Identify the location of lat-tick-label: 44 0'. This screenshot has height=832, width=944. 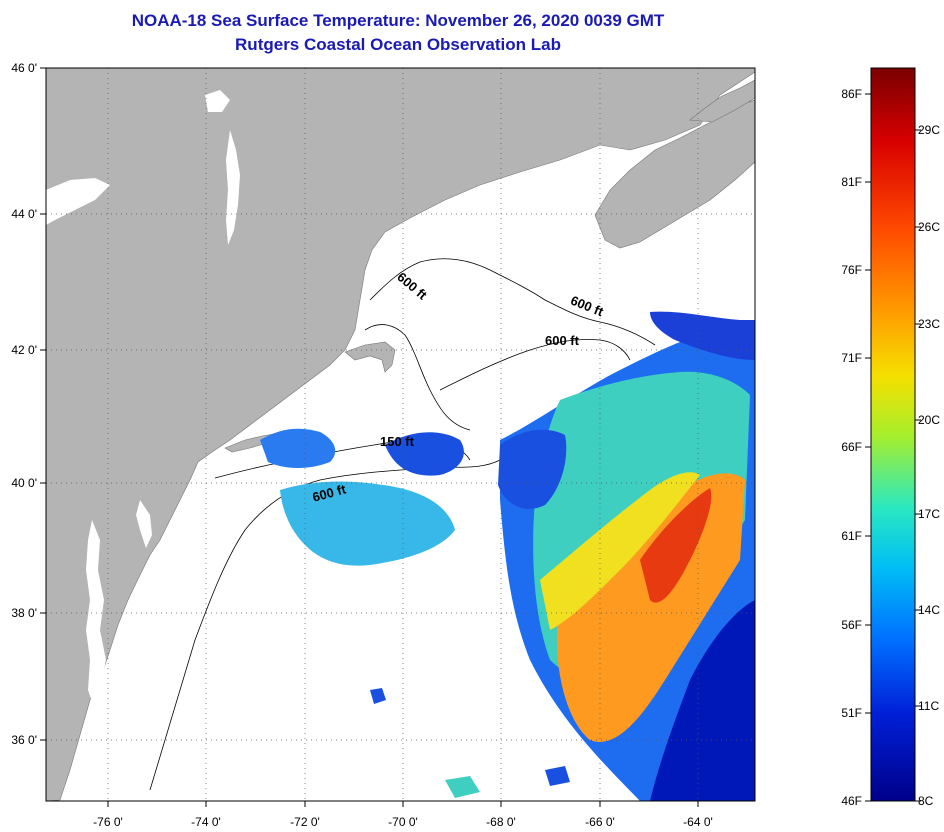
(24, 214).